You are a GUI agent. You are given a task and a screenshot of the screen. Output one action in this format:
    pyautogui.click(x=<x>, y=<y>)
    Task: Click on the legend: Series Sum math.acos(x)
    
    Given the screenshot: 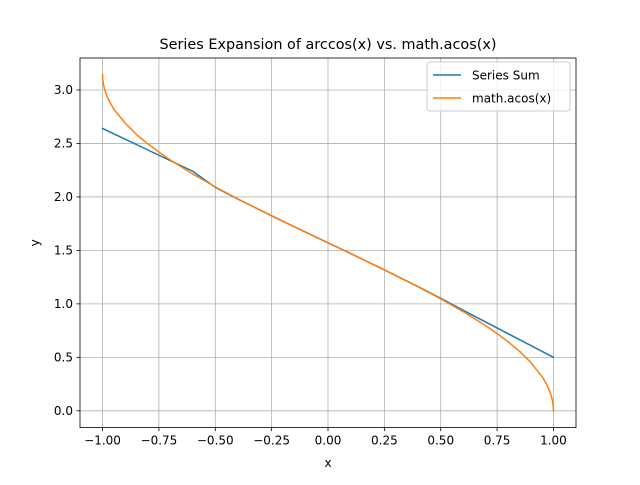 What is the action you would take?
    pyautogui.click(x=498, y=86)
    